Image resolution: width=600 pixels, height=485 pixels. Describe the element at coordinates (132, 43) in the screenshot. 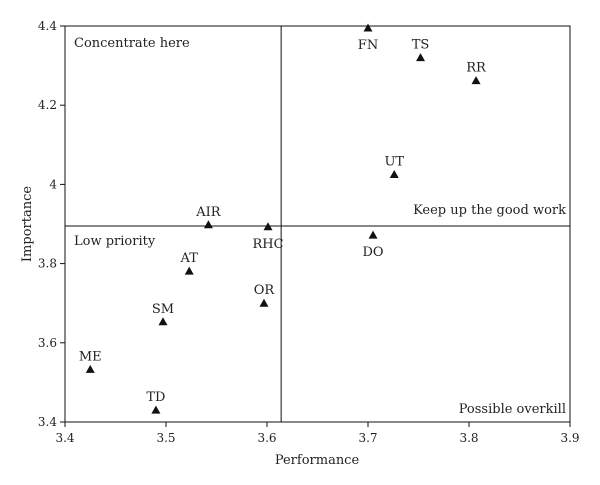

I see `quadrant-label-top-left: Concentrate here` at that location.